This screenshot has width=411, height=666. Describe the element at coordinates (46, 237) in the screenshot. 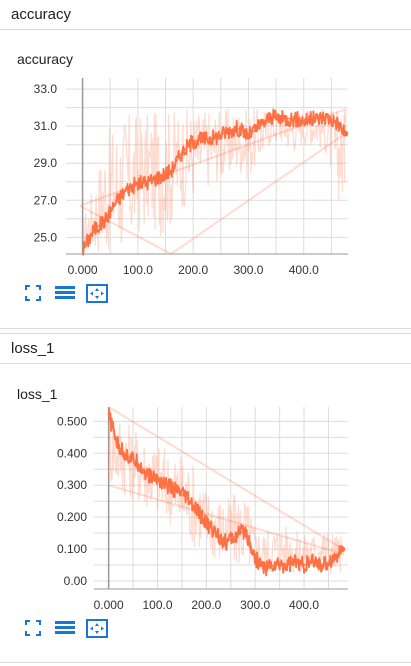

I see `y-tick-label: 25.0` at that location.